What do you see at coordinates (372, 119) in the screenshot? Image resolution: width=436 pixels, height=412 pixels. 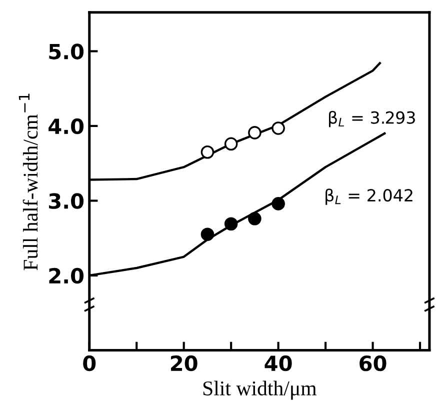 I see `annotation: β$_{L}$ = 3.293` at bounding box center [372, 119].